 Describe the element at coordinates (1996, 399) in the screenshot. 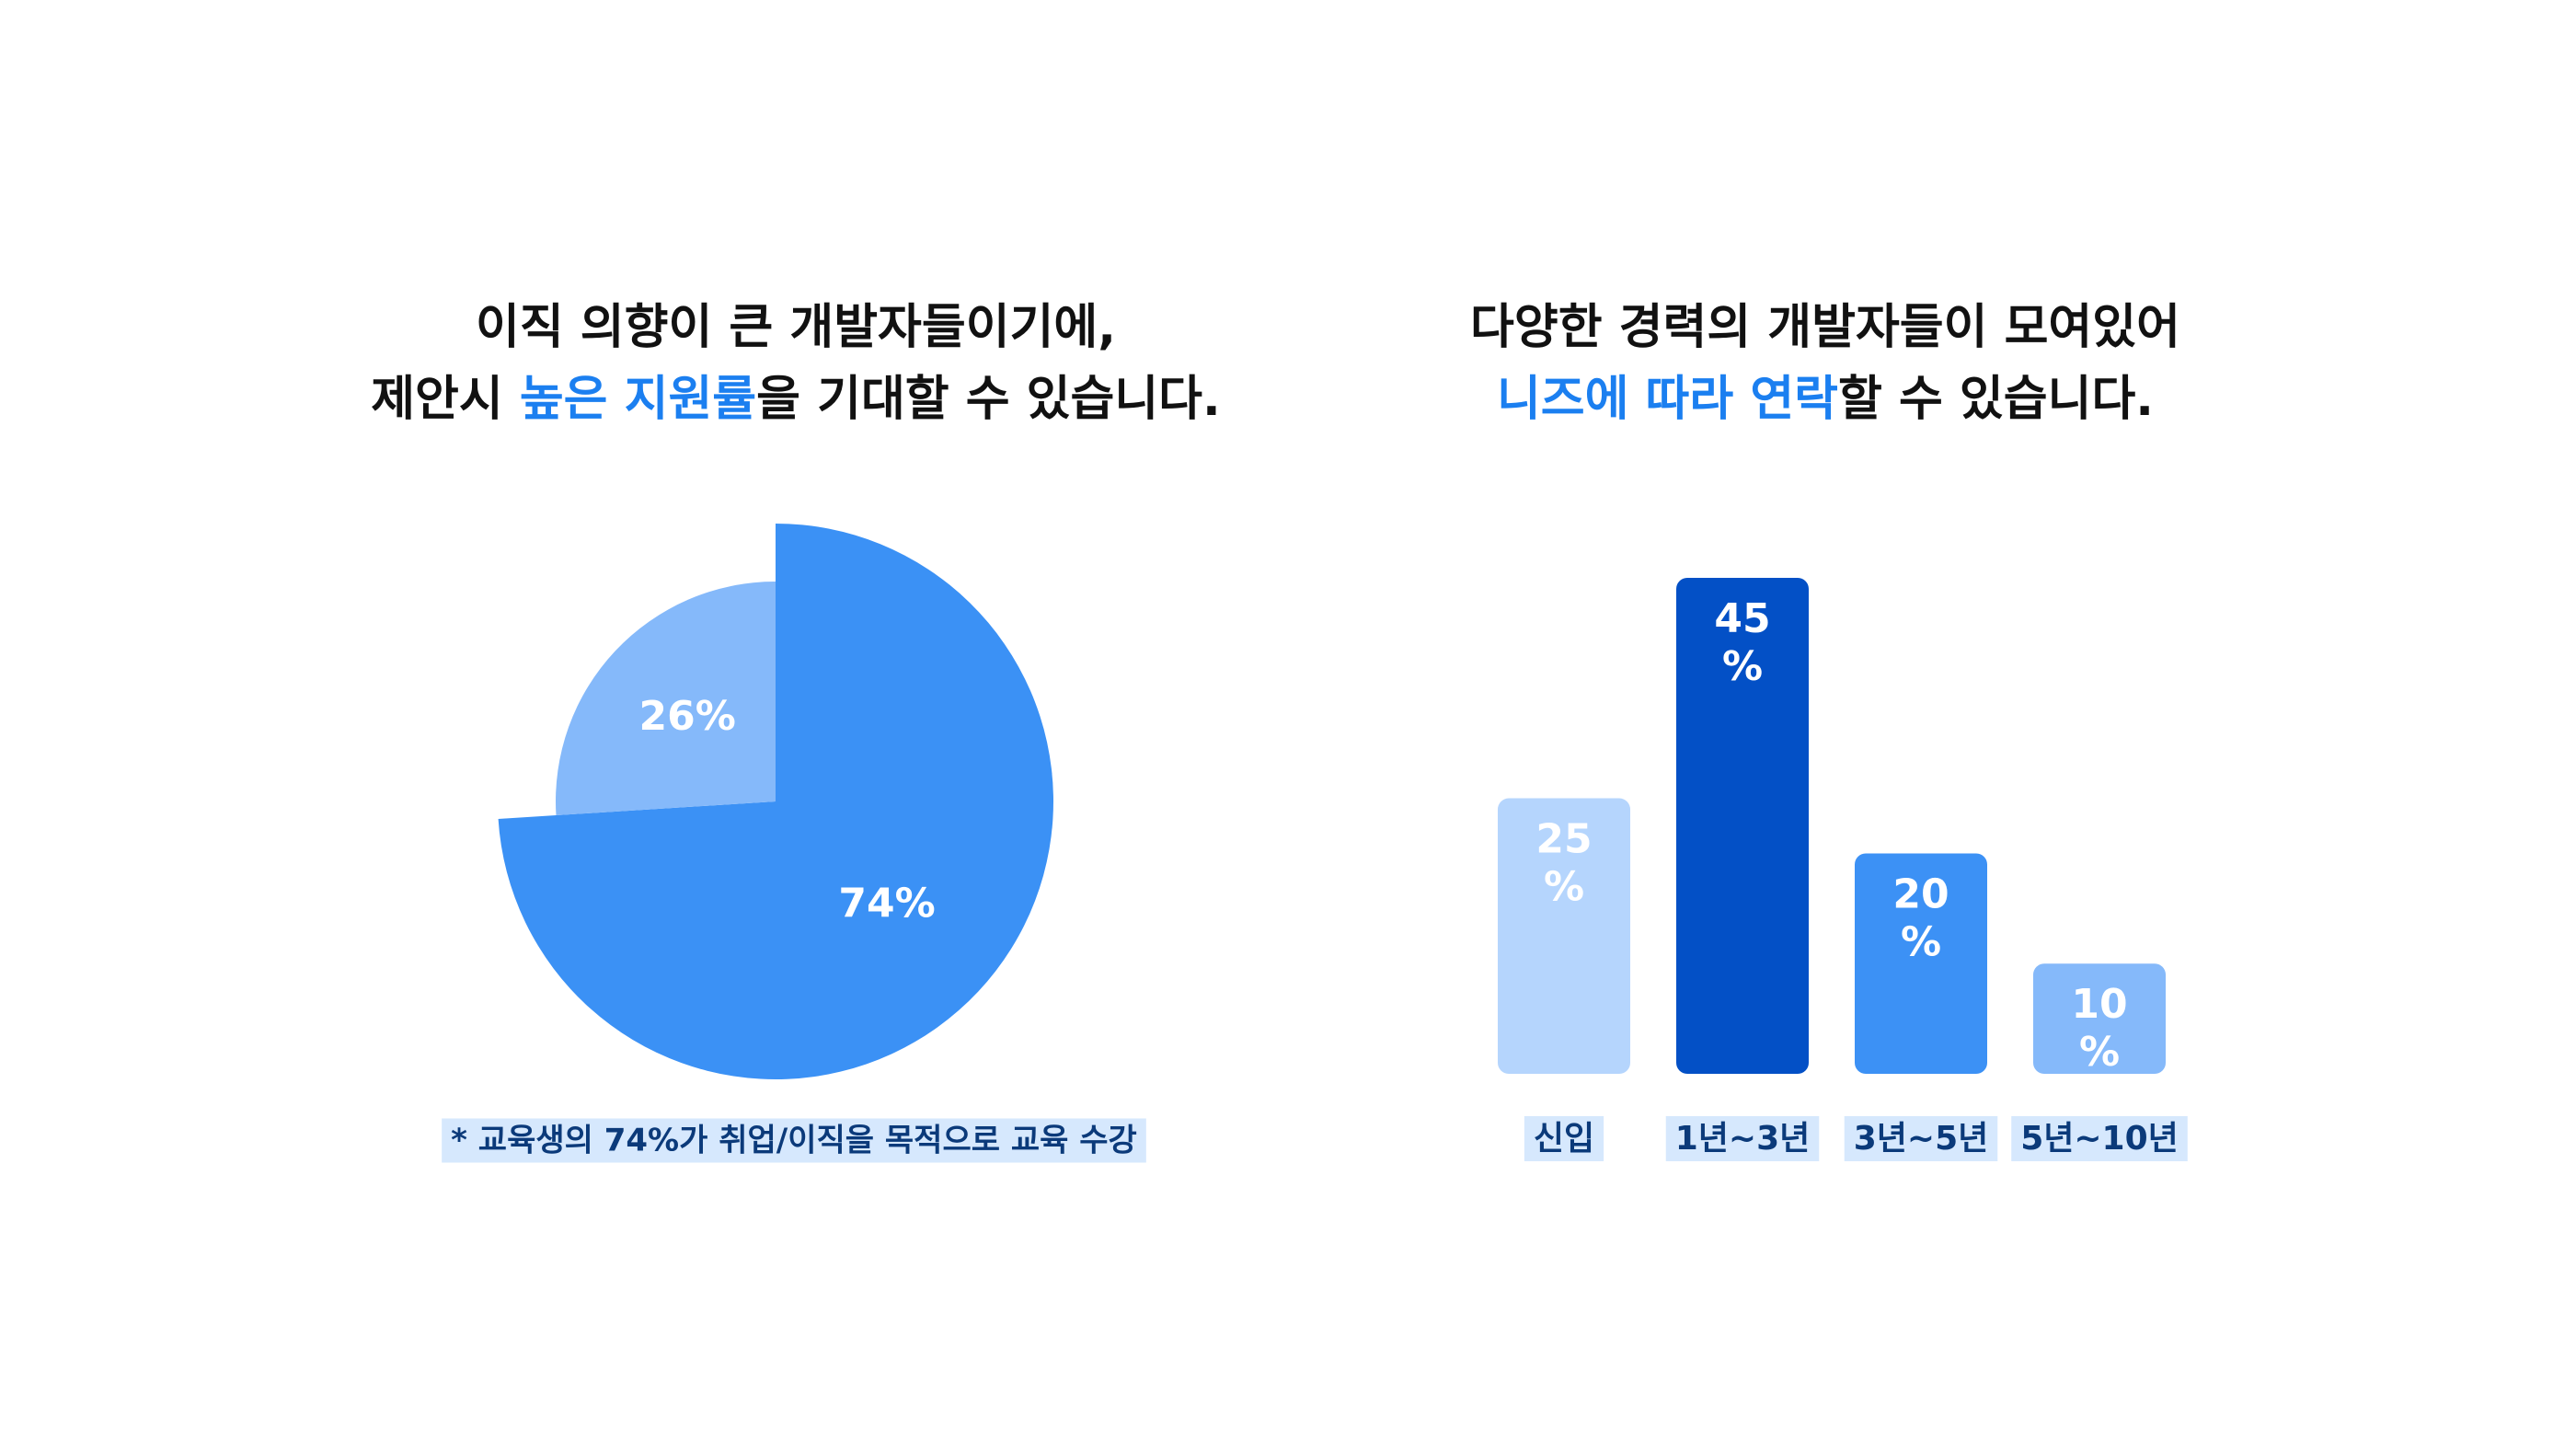

I see `title-text: 할 수 있습니다.` at that location.